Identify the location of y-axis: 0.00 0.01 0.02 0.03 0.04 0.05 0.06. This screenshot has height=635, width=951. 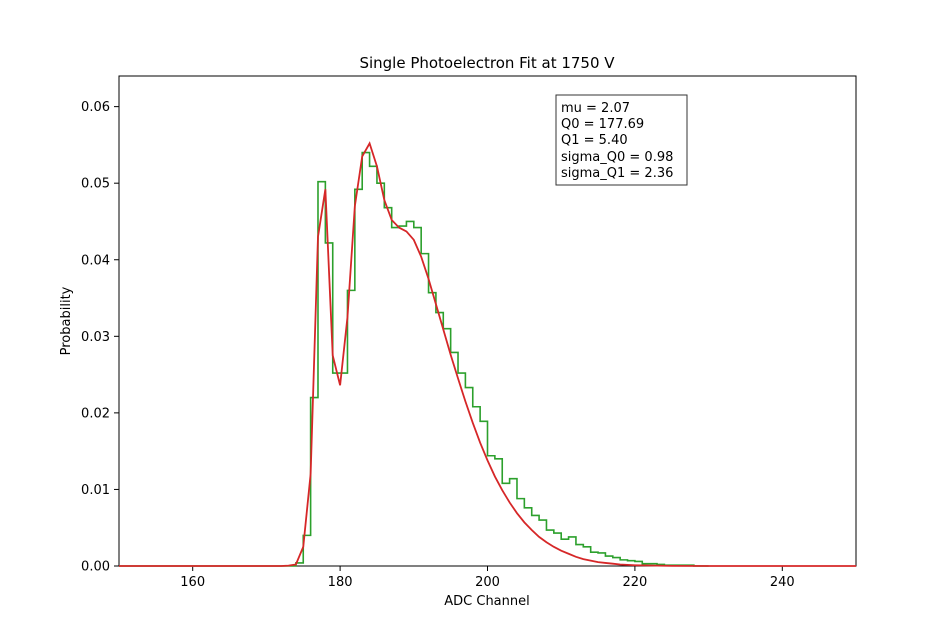
(100, 337).